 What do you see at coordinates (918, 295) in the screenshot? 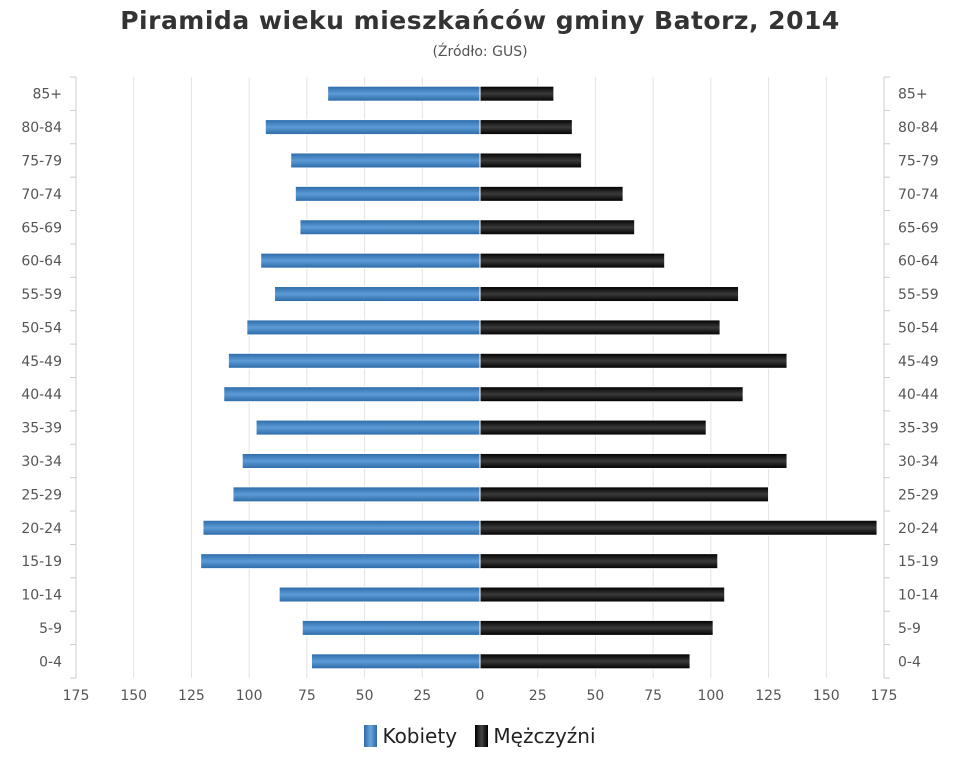
I see `y-tick-label-right: 55-59` at bounding box center [918, 295].